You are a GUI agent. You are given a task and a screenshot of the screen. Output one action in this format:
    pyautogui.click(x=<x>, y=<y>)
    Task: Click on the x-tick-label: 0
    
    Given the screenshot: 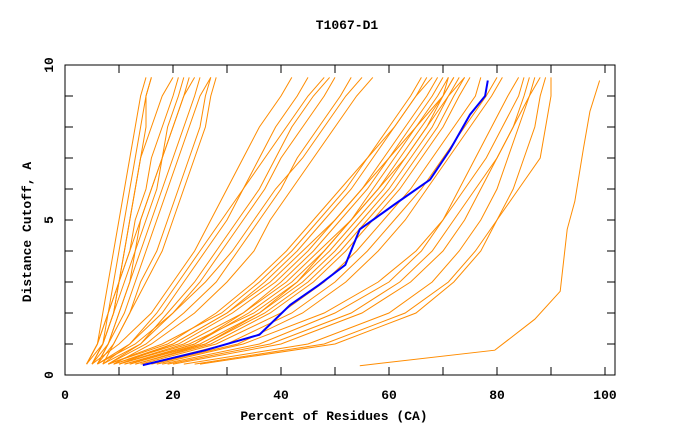 What is the action you would take?
    pyautogui.click(x=65, y=395)
    